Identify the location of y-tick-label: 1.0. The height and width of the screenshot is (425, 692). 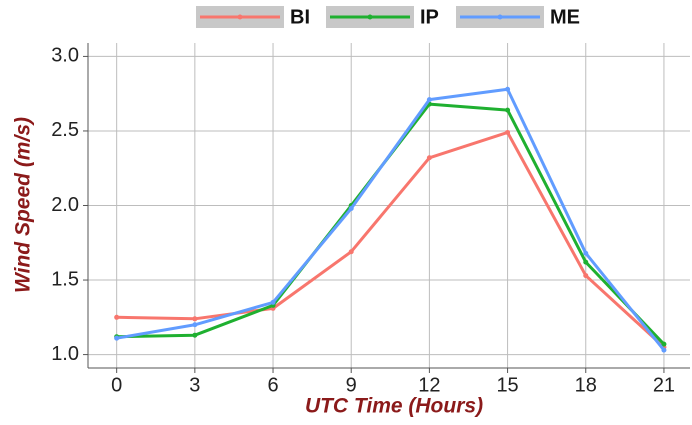
(65, 354).